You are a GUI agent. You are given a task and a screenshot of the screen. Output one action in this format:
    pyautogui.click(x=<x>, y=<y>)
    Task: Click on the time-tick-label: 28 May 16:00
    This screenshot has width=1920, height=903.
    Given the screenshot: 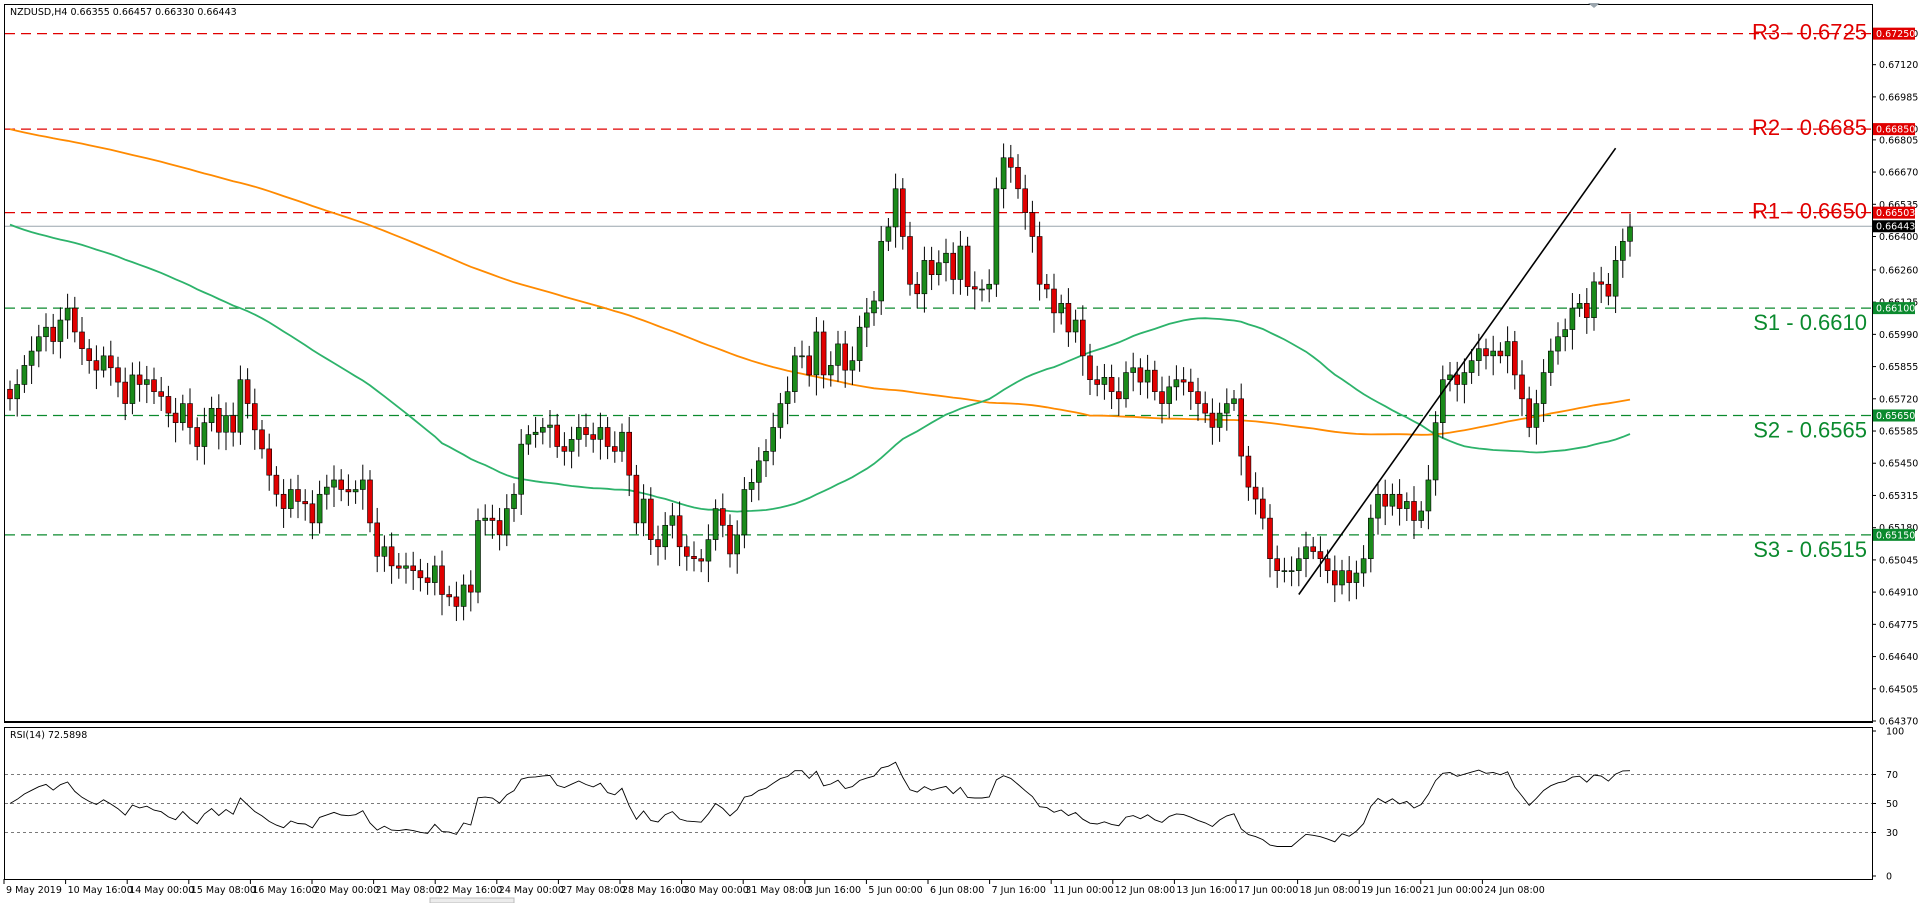 What is the action you would take?
    pyautogui.click(x=654, y=890)
    